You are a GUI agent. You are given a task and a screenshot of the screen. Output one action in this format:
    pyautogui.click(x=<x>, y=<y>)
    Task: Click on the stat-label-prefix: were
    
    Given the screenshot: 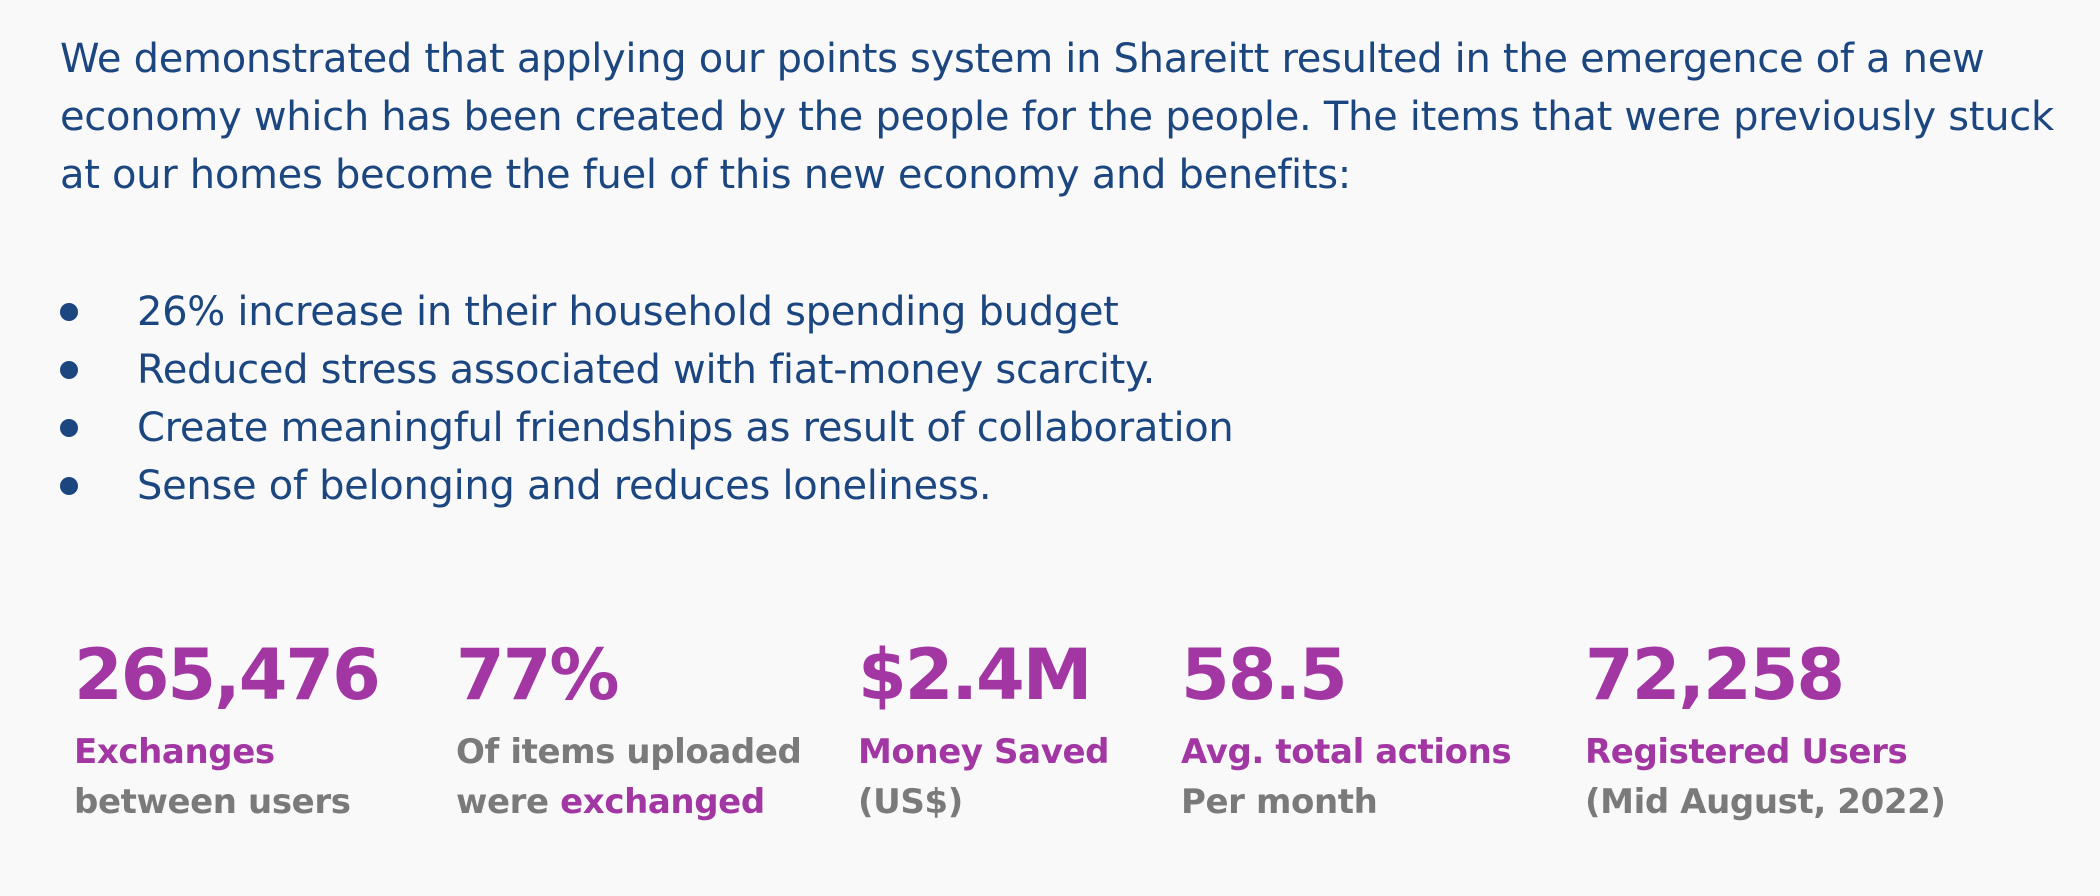 What is the action you would take?
    pyautogui.click(x=508, y=802)
    